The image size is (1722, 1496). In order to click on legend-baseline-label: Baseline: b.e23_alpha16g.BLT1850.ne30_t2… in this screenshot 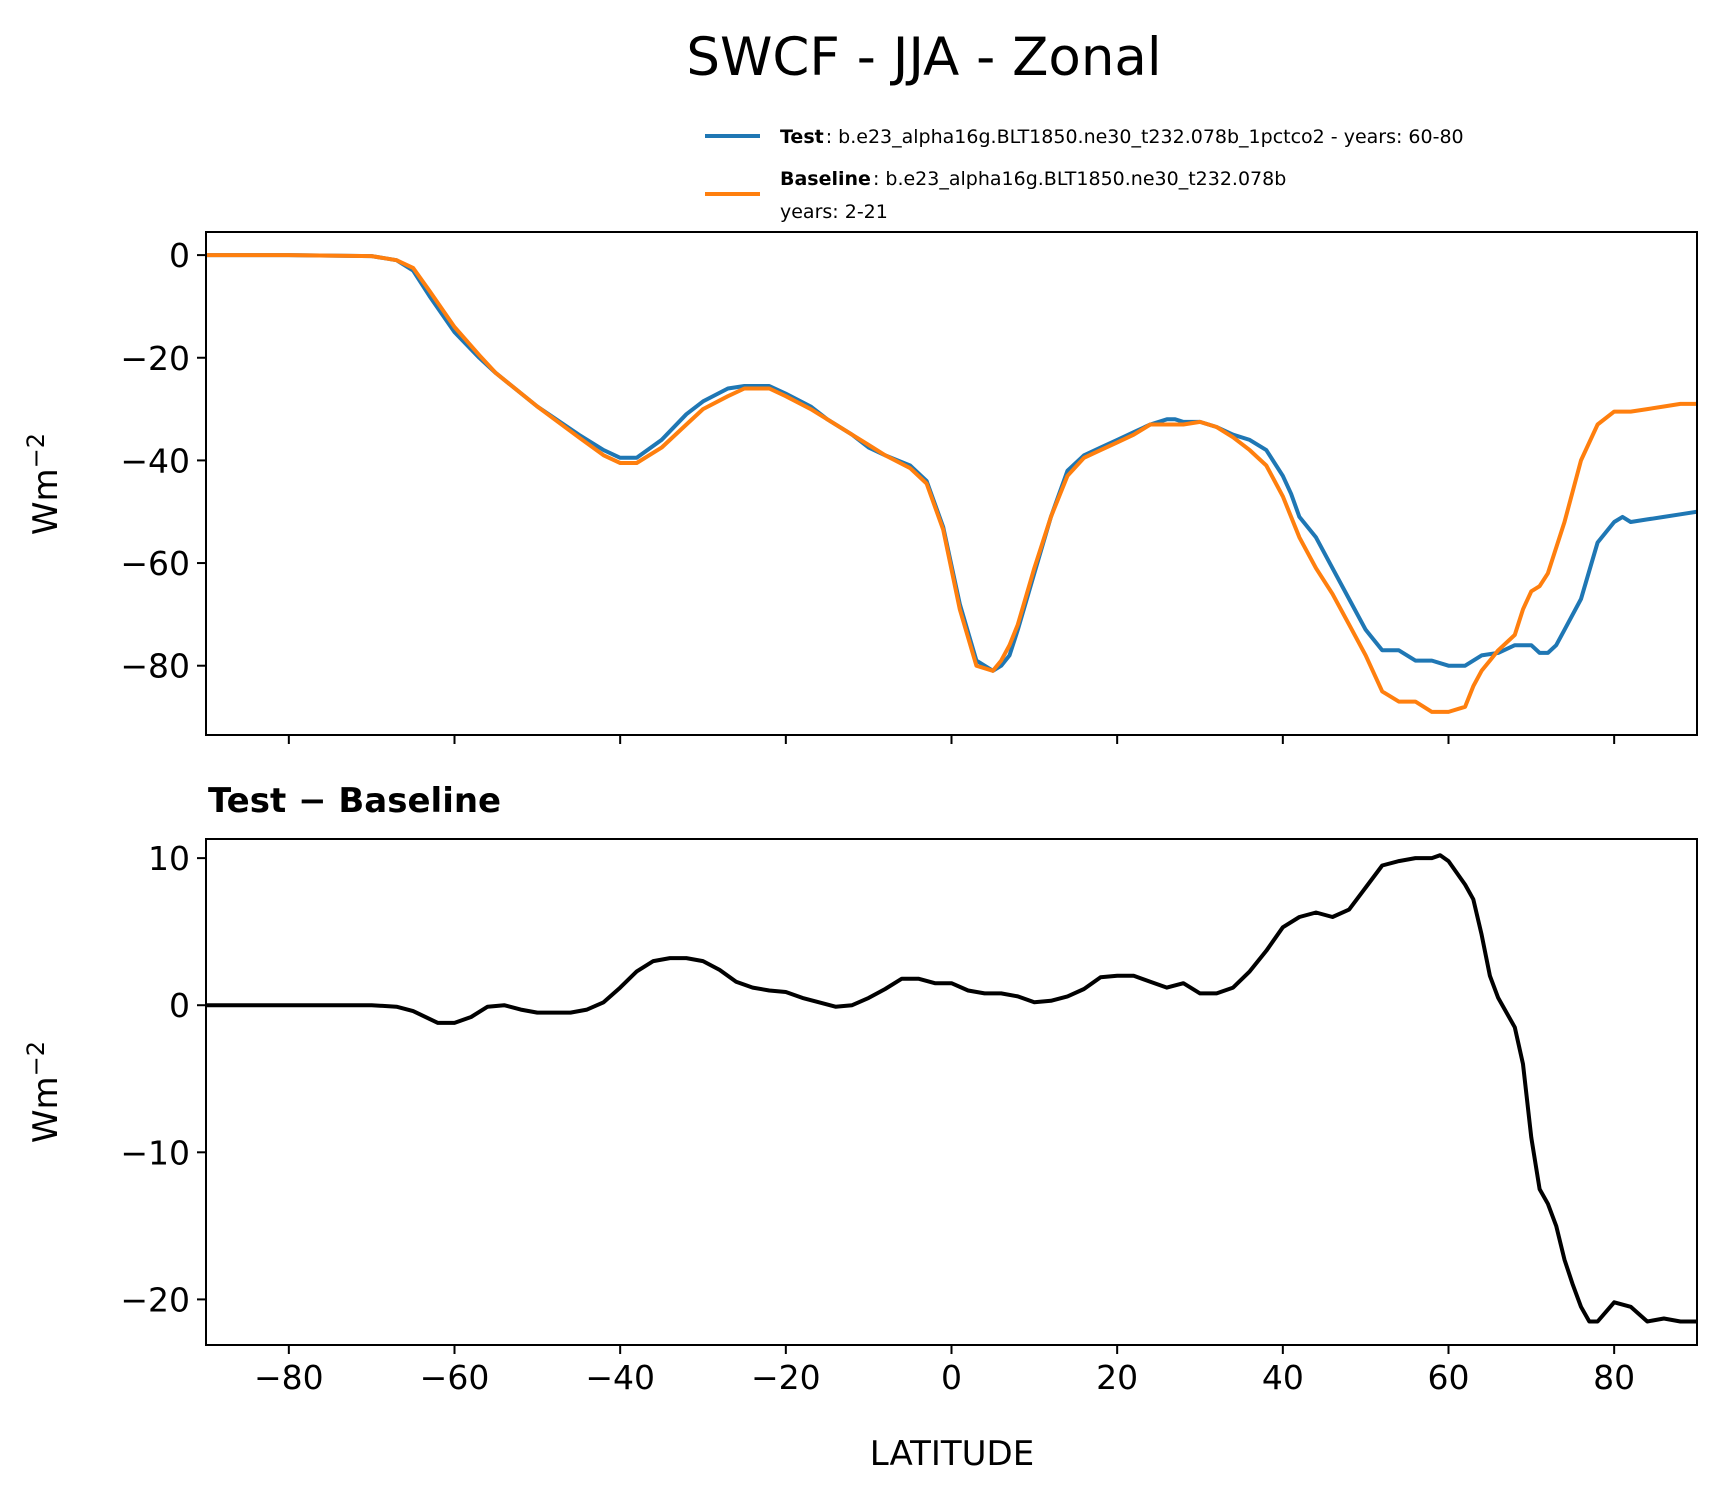, I will do `click(1033, 179)`.